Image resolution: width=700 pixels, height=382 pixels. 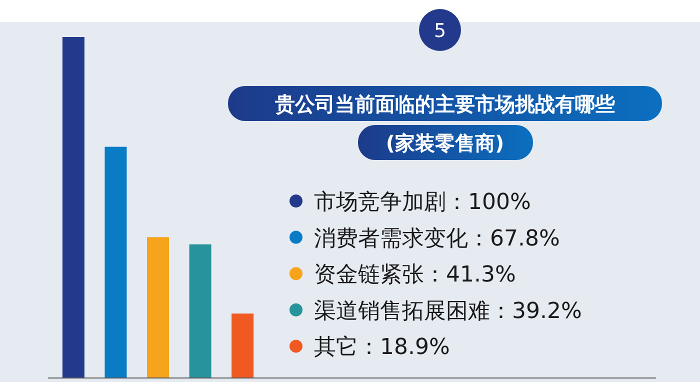 What do you see at coordinates (437, 239) in the screenshot?
I see `text: 消费者需求变化：67.8%` at bounding box center [437, 239].